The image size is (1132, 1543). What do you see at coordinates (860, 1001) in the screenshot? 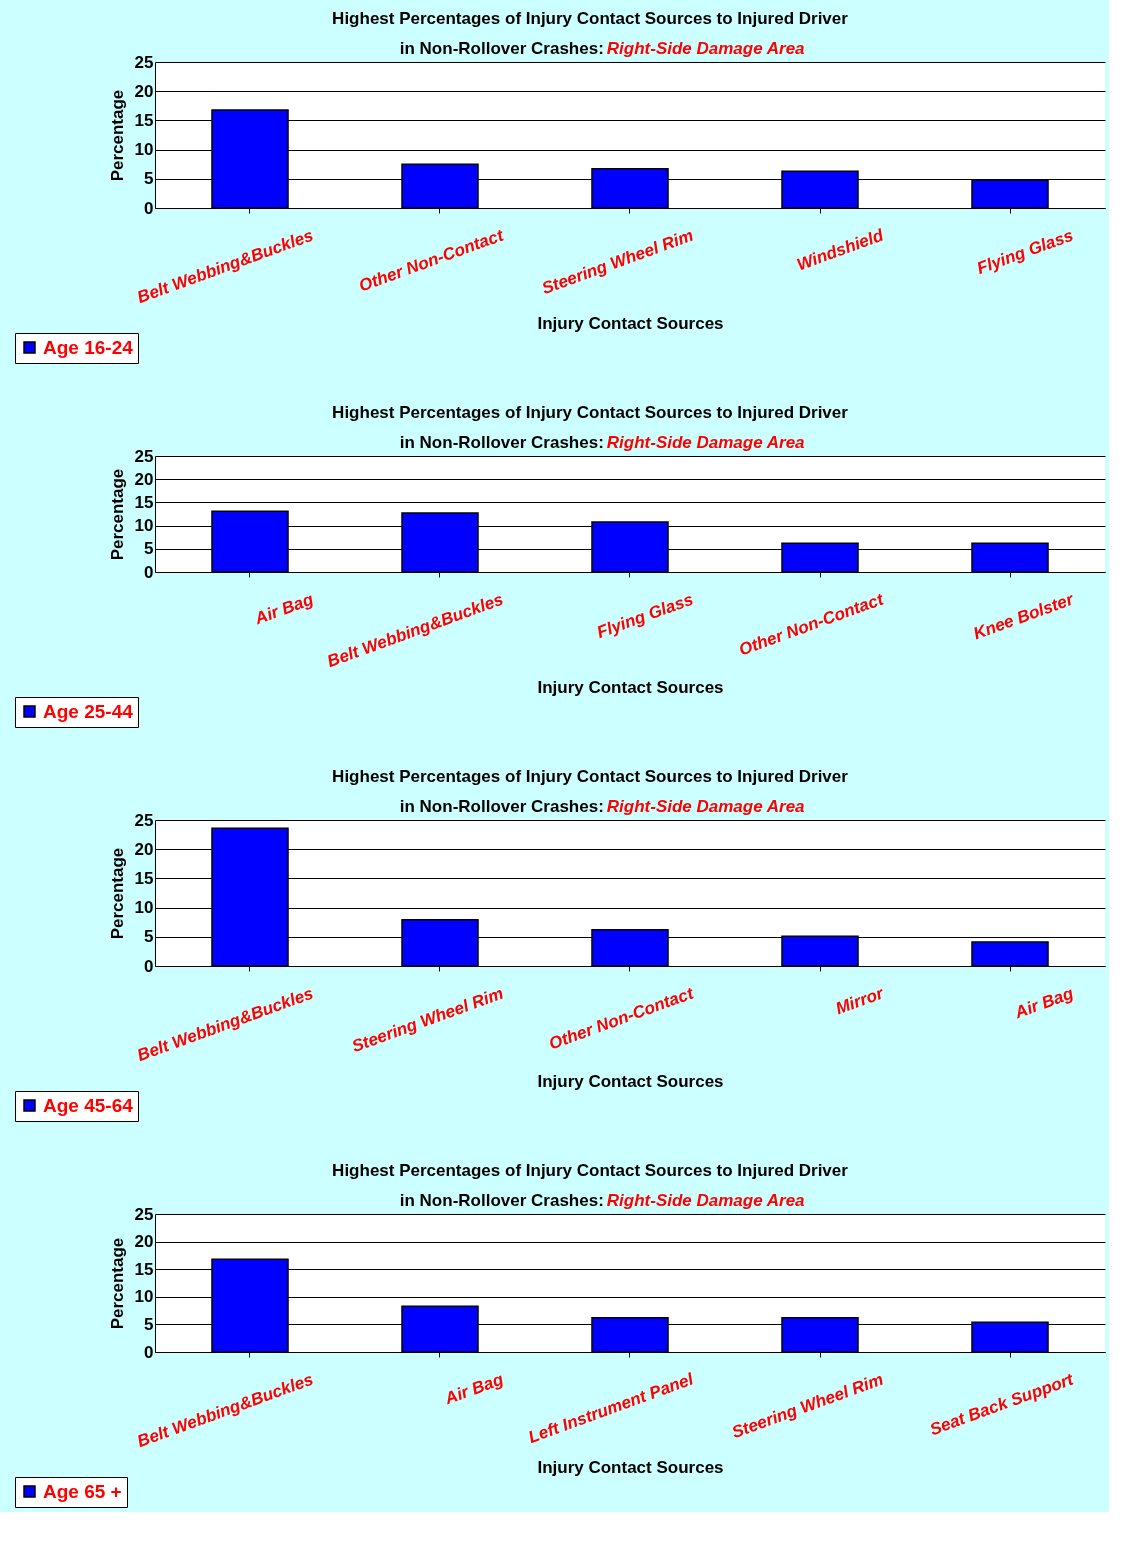
I see `x-tick-label: Mirror` at bounding box center [860, 1001].